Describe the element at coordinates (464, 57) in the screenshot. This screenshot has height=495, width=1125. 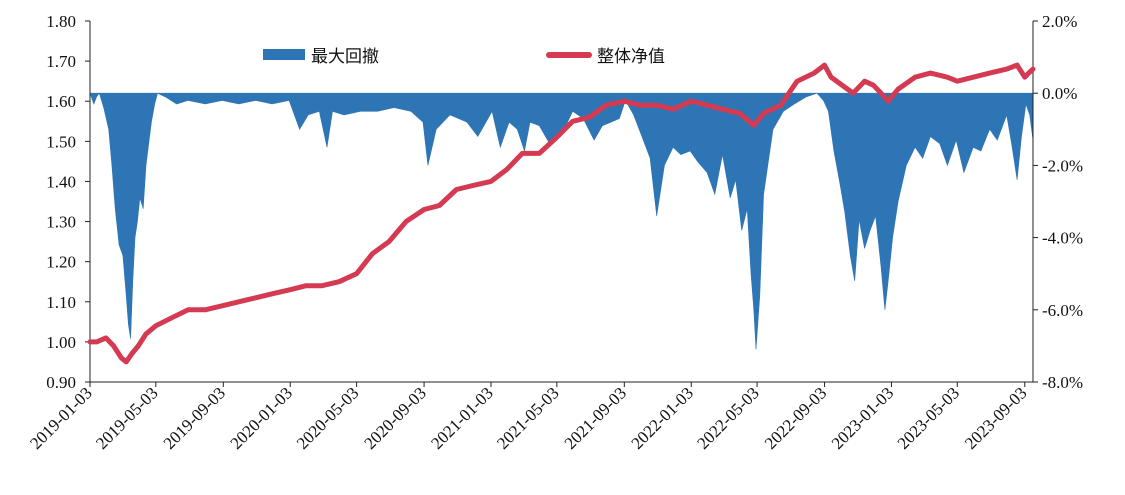
I see `legend: 最大回撤 整体净值` at that location.